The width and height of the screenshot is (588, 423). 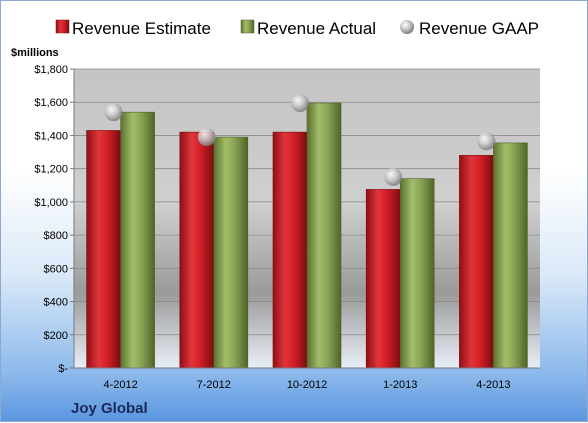 I want to click on y-tick-label: $800, so click(x=56, y=236).